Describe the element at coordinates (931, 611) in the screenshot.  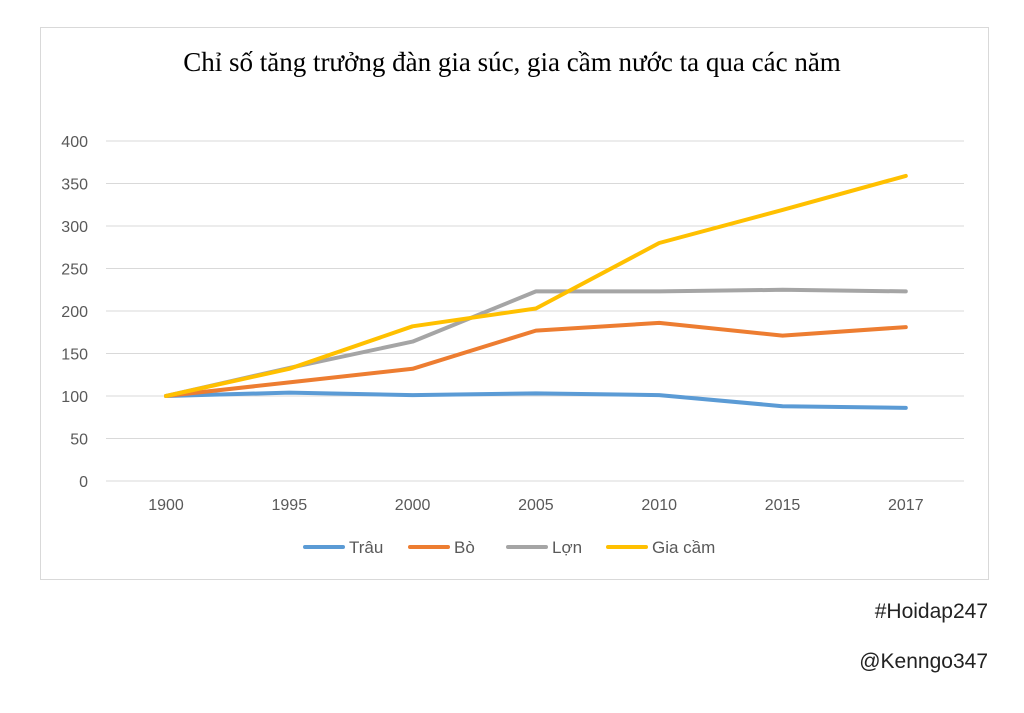
I see `hashtag-watermark: #Hoidap247` at that location.